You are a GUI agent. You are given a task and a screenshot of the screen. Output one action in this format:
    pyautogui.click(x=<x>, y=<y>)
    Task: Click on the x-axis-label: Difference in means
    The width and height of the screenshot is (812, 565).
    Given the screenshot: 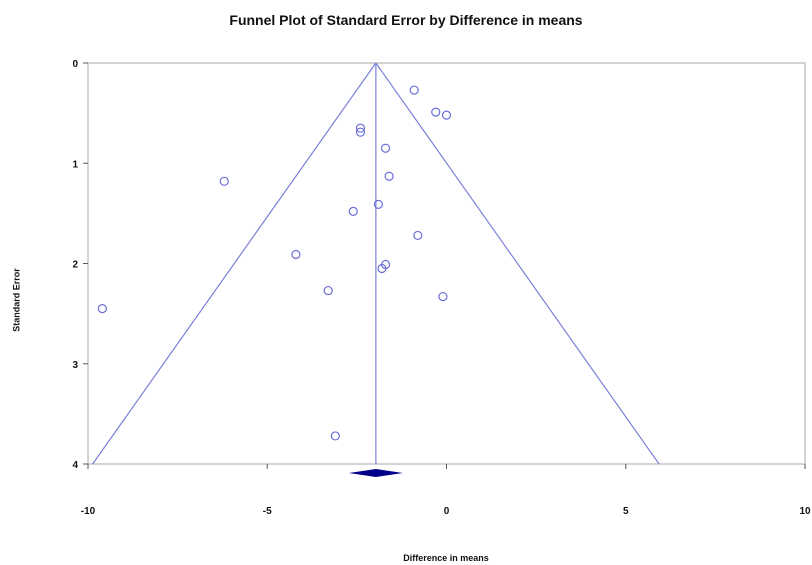 What is the action you would take?
    pyautogui.click(x=446, y=558)
    